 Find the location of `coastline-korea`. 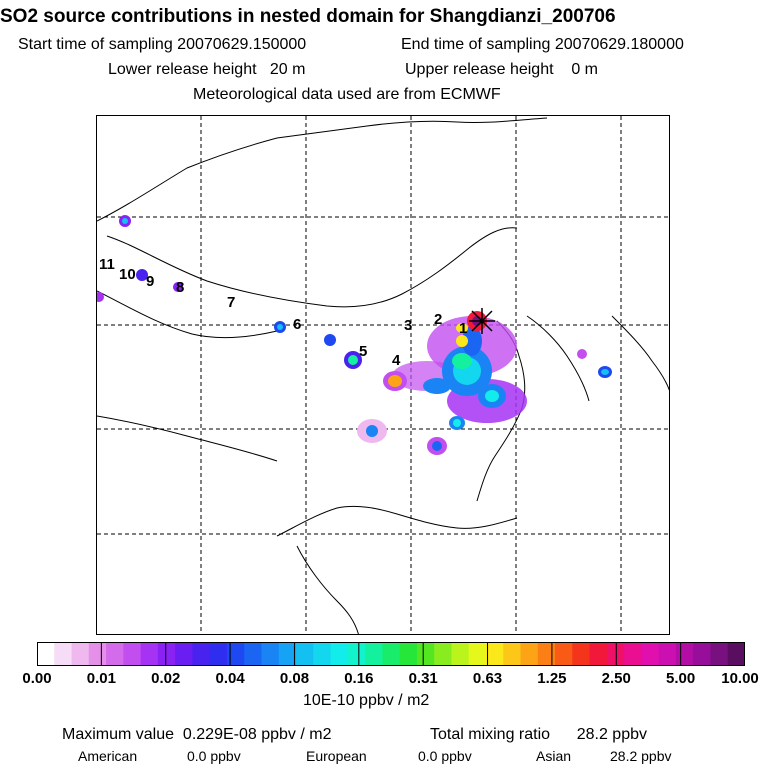

coastline-korea is located at coordinates (558, 358).